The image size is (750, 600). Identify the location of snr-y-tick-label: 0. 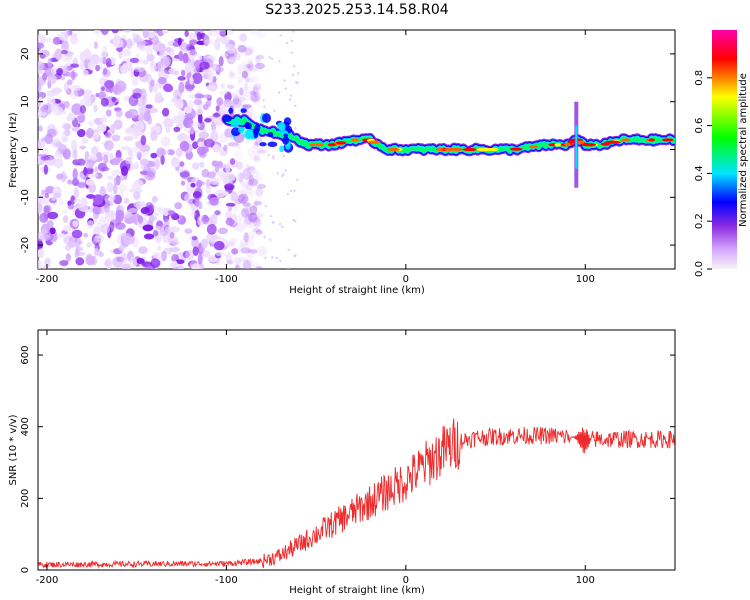
(25, 570).